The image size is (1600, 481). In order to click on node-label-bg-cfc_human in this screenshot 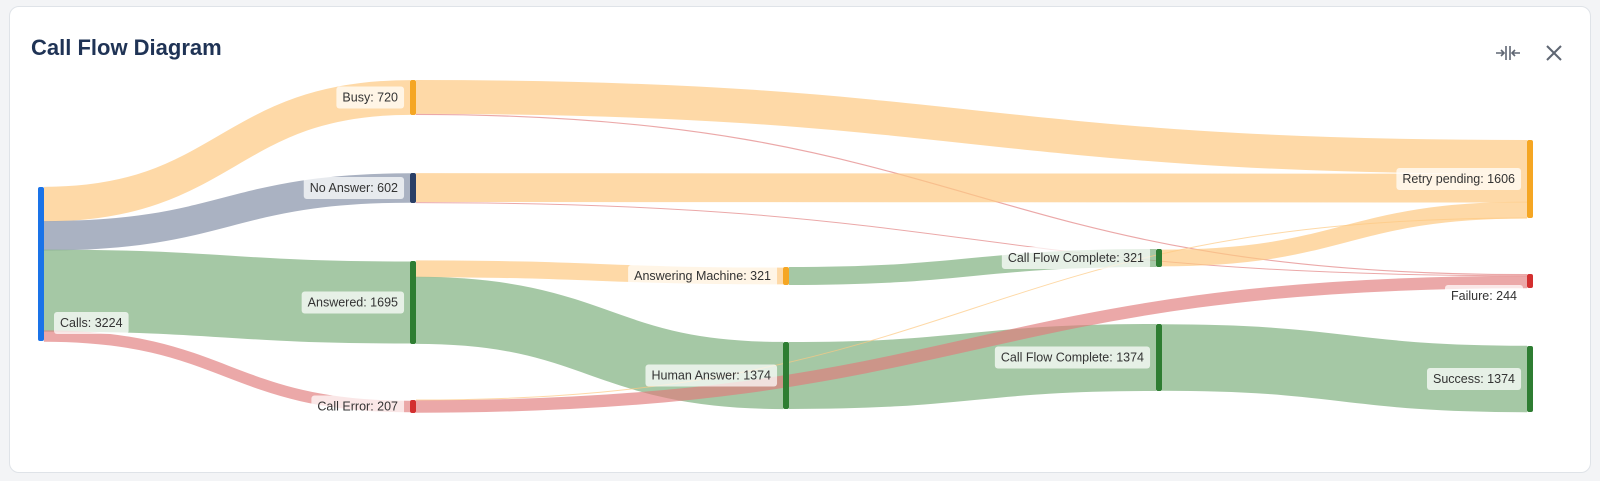, I will do `click(1072, 357)`.